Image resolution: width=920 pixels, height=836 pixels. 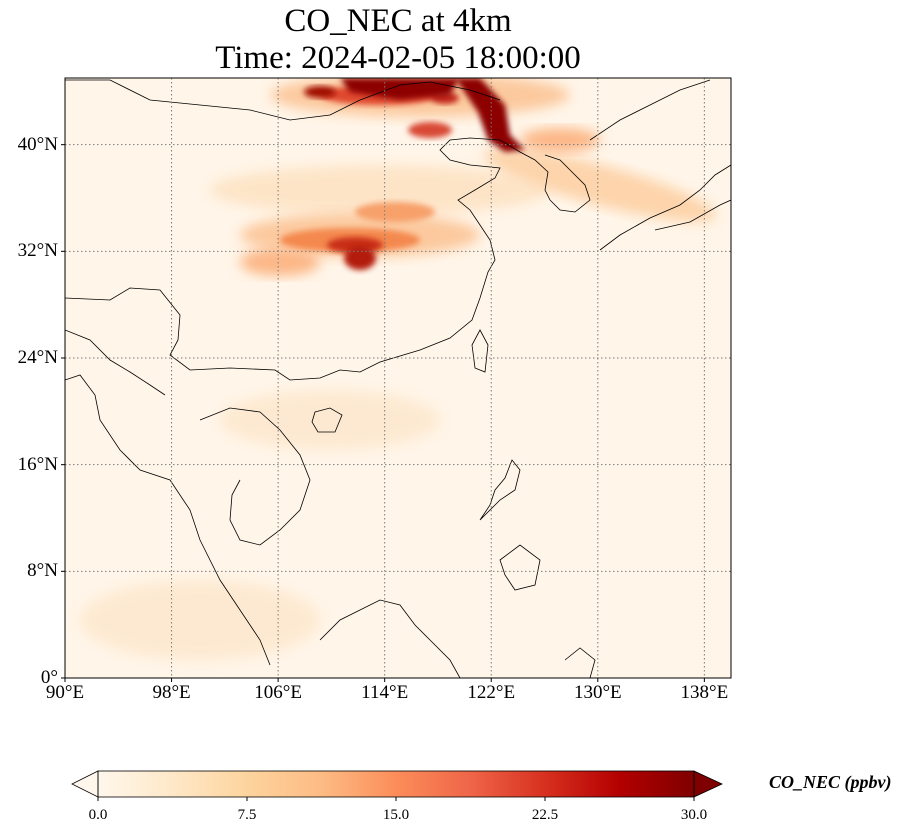 What do you see at coordinates (37, 251) in the screenshot?
I see `lat-tick-label: 32°N` at bounding box center [37, 251].